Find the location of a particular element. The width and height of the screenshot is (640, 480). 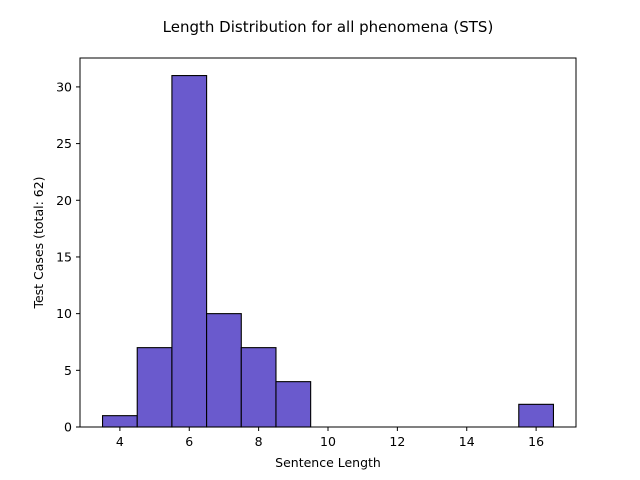

y-axis-ticks: 0 5 10 15 20 25 30 is located at coordinates (68, 257).